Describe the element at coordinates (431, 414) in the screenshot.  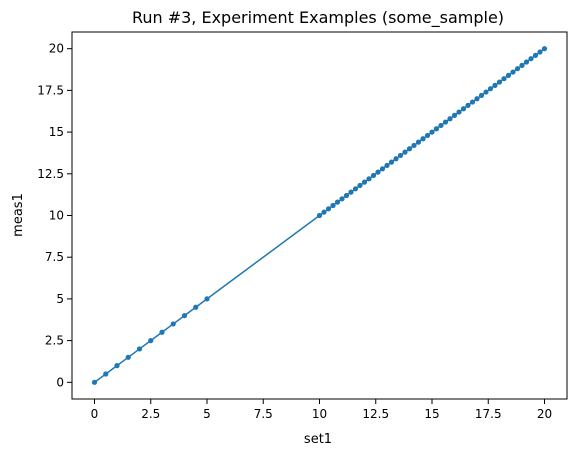
I see `x-tick-label: 15` at that location.